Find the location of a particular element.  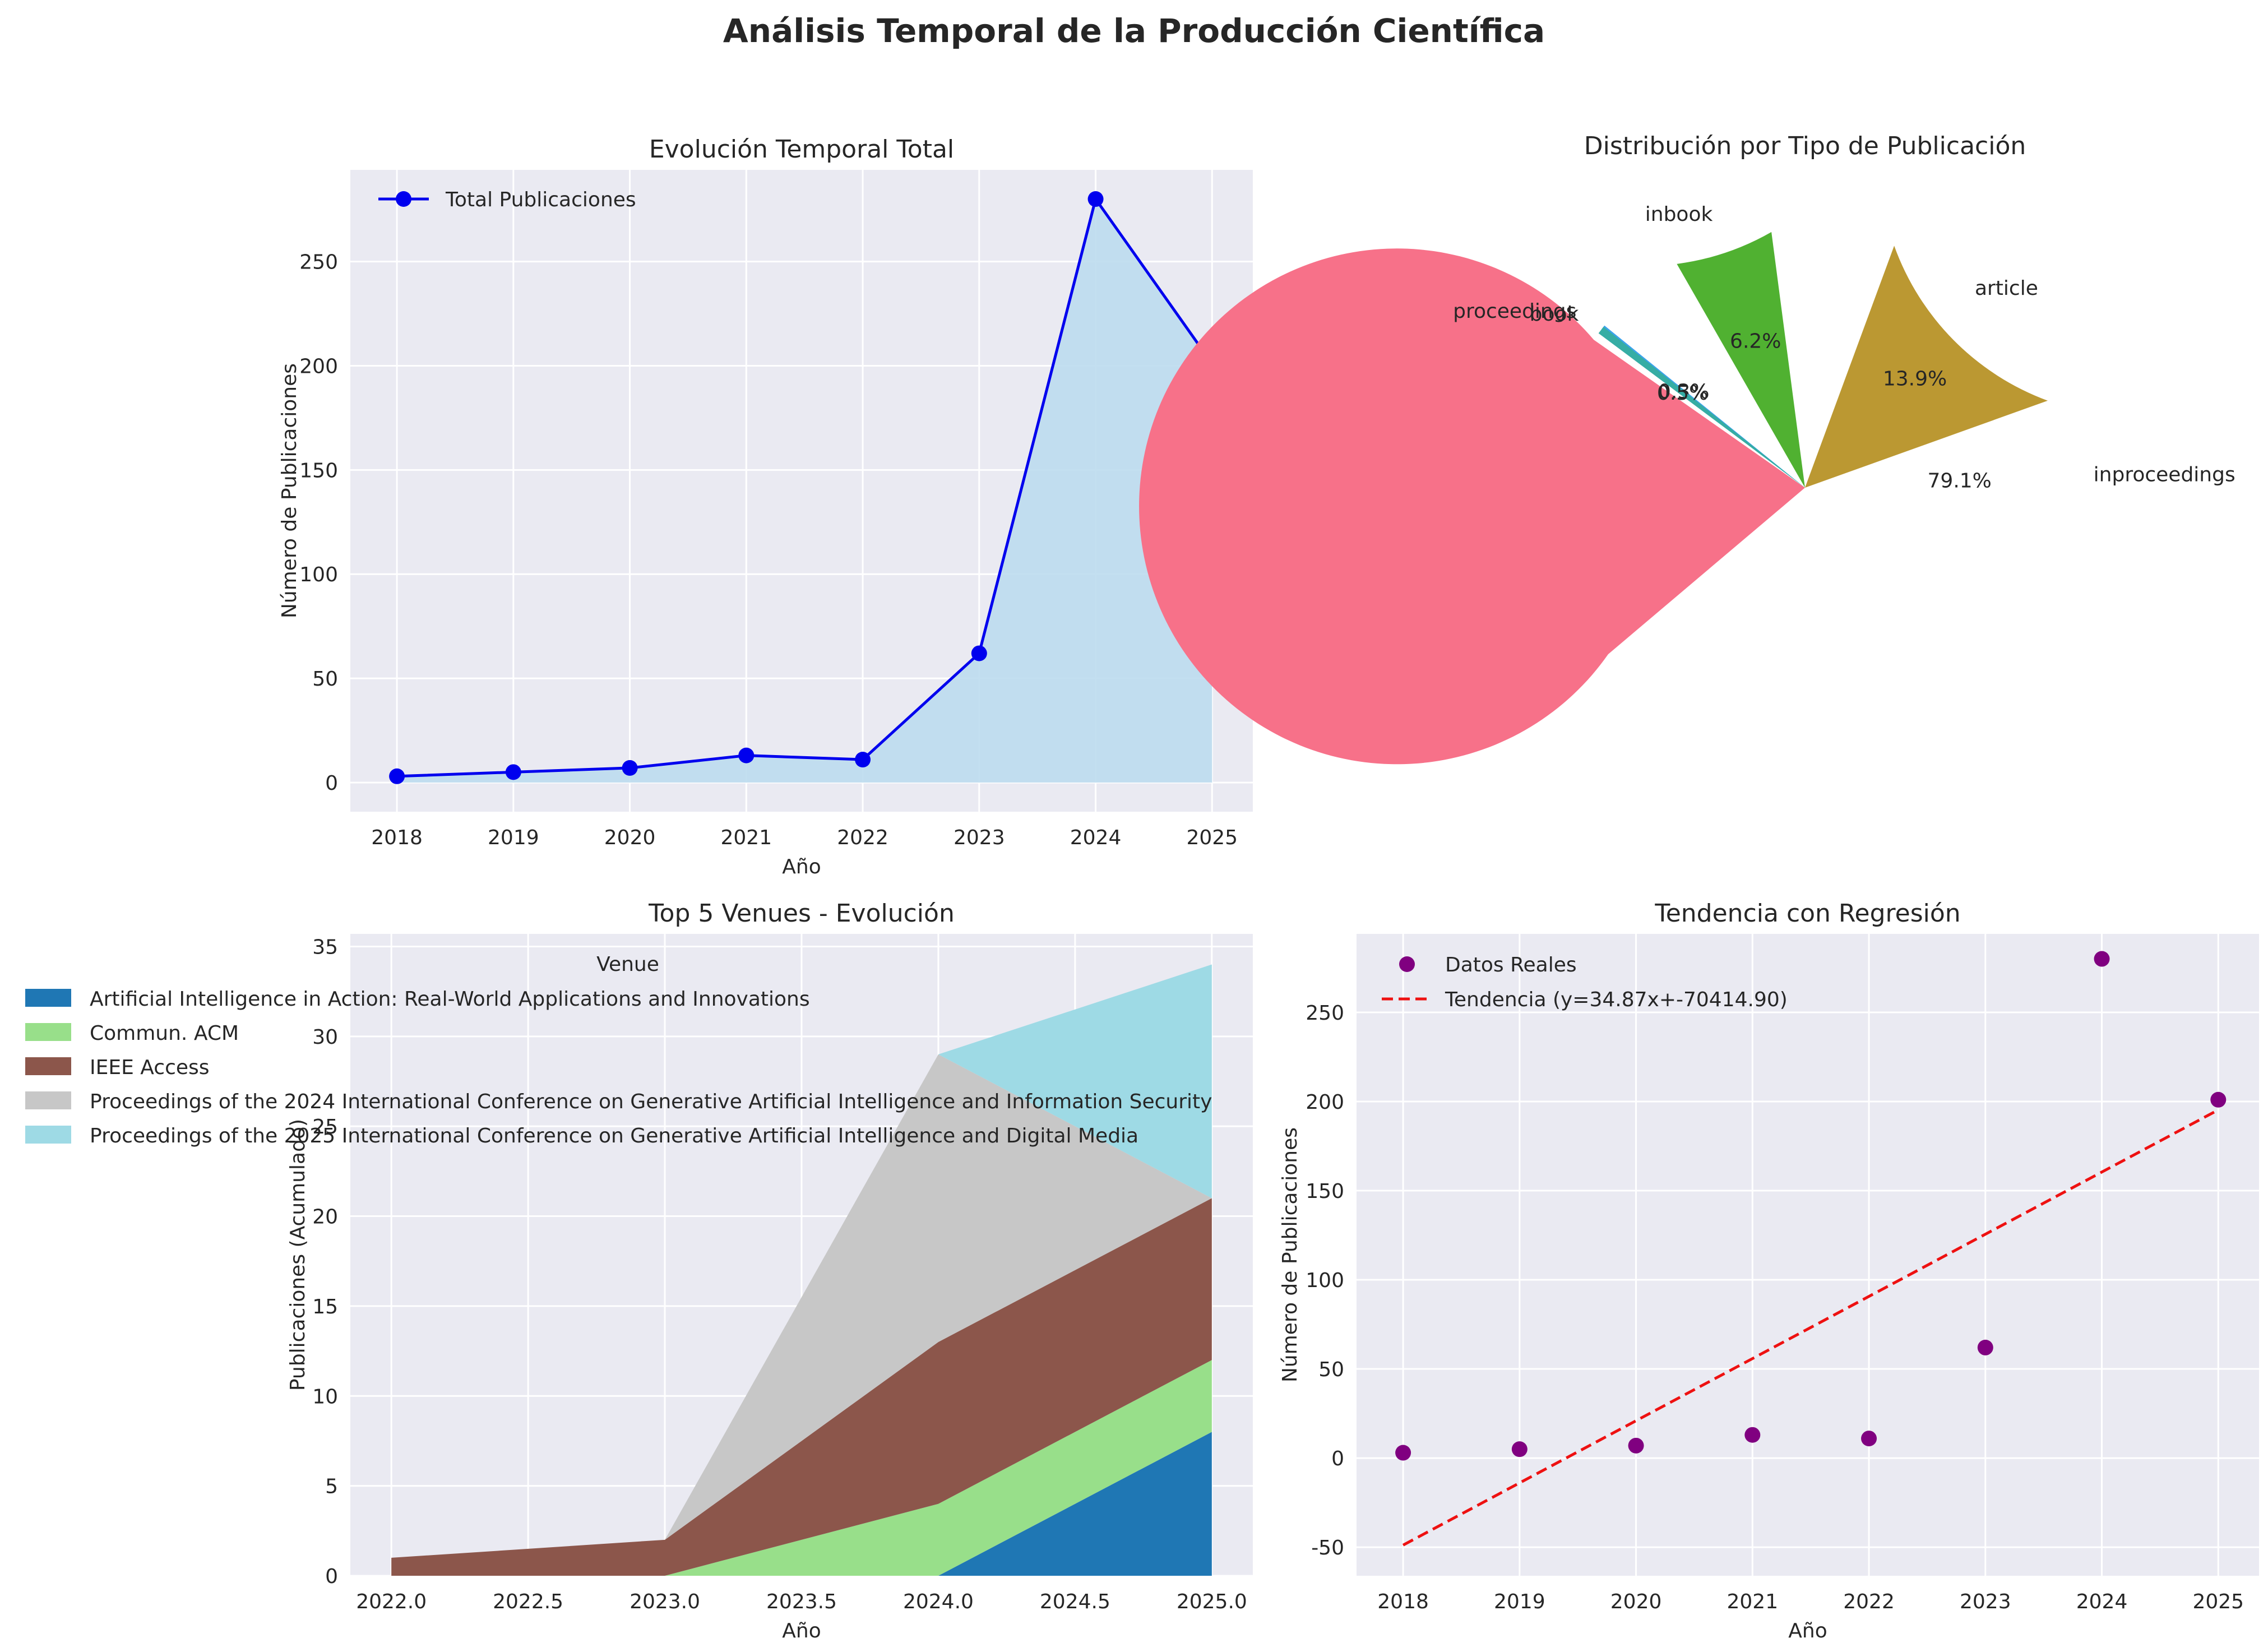

legend-title: Venue is located at coordinates (627, 964).